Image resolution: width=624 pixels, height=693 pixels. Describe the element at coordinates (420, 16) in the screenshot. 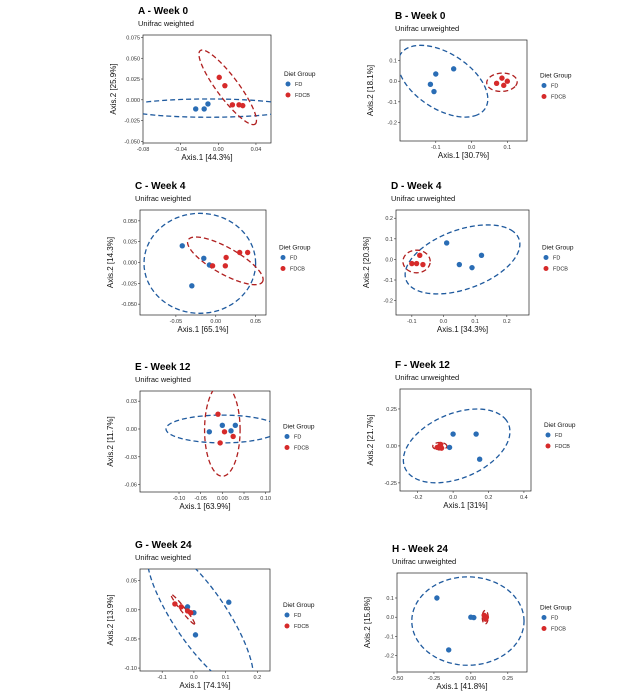

I see `panel-title: B - Week 0` at that location.